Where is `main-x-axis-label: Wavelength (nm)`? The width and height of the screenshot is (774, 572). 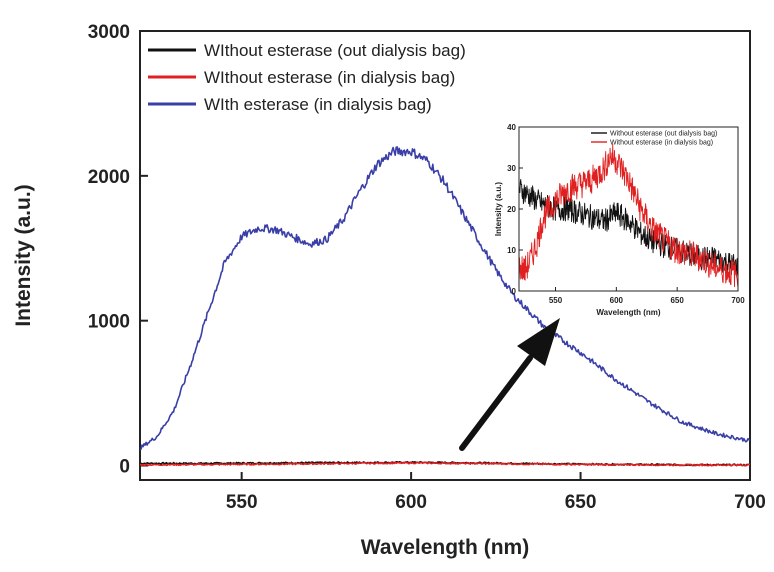
main-x-axis-label: Wavelength (nm) is located at coordinates (445, 547).